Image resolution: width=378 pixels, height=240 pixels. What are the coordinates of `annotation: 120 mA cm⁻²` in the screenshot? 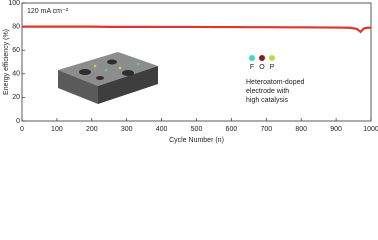 It's located at (48, 11).